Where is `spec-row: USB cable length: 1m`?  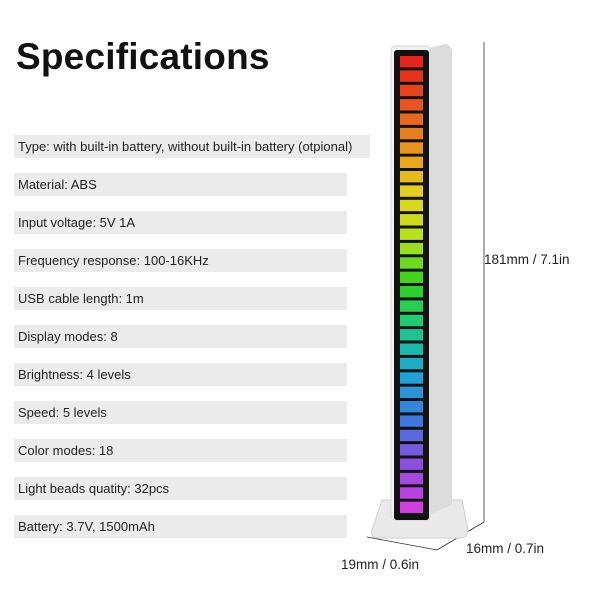 spec-row: USB cable length: 1m is located at coordinates (180, 298).